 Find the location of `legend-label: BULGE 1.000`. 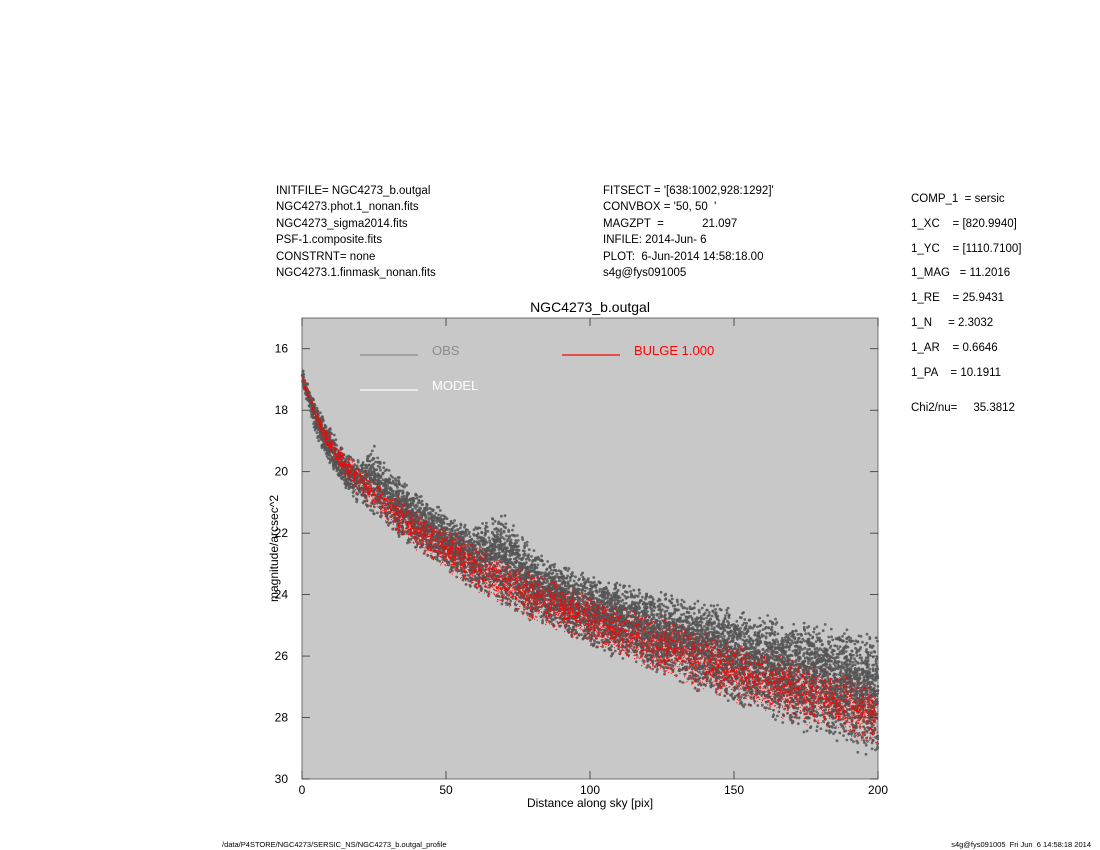

legend-label: BULGE 1.000 is located at coordinates (674, 350).